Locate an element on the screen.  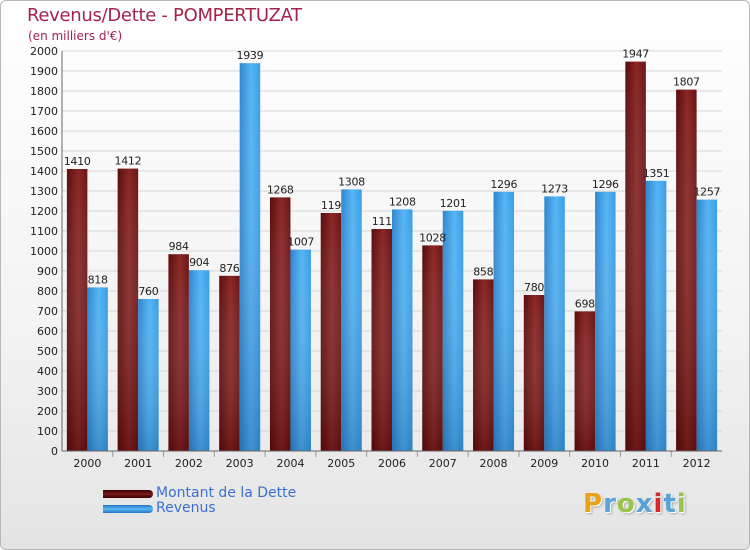
value-label: 1947 is located at coordinates (635, 54).